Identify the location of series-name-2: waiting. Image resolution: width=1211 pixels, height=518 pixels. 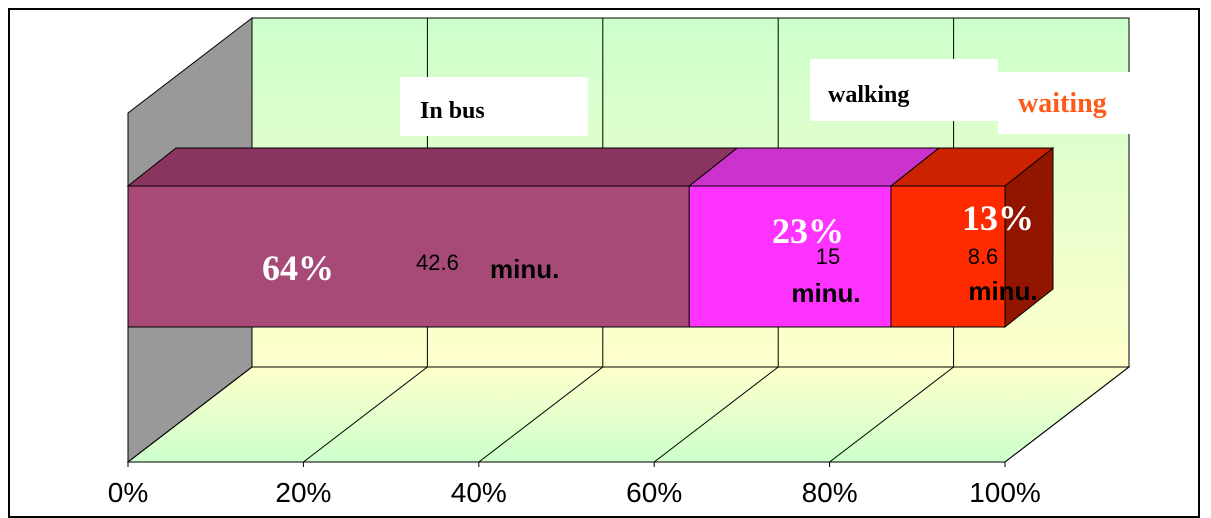
(1062, 103).